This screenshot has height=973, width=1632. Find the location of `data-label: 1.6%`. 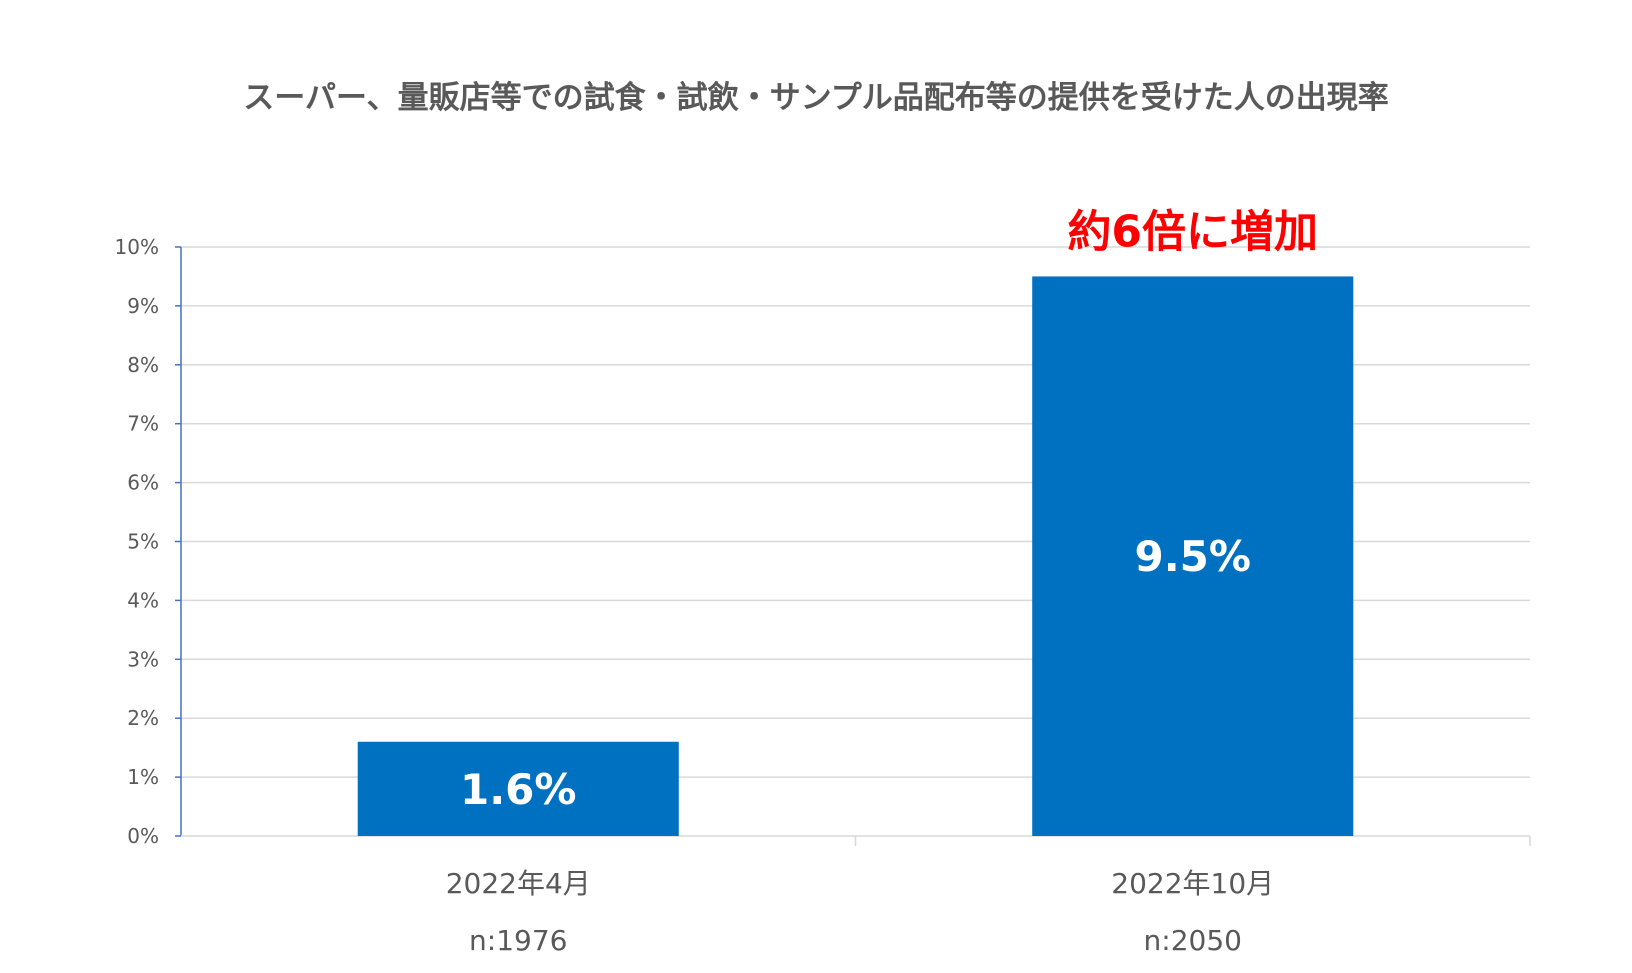

data-label: 1.6% is located at coordinates (518, 789).